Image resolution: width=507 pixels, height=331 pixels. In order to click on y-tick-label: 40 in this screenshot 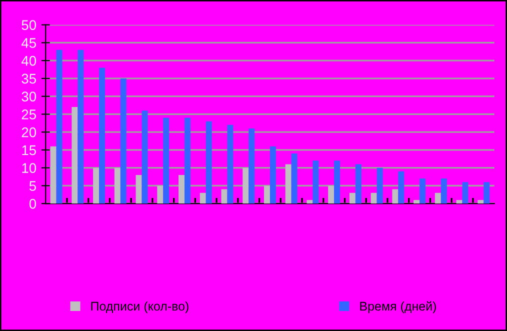, I will do `click(28, 61)`.